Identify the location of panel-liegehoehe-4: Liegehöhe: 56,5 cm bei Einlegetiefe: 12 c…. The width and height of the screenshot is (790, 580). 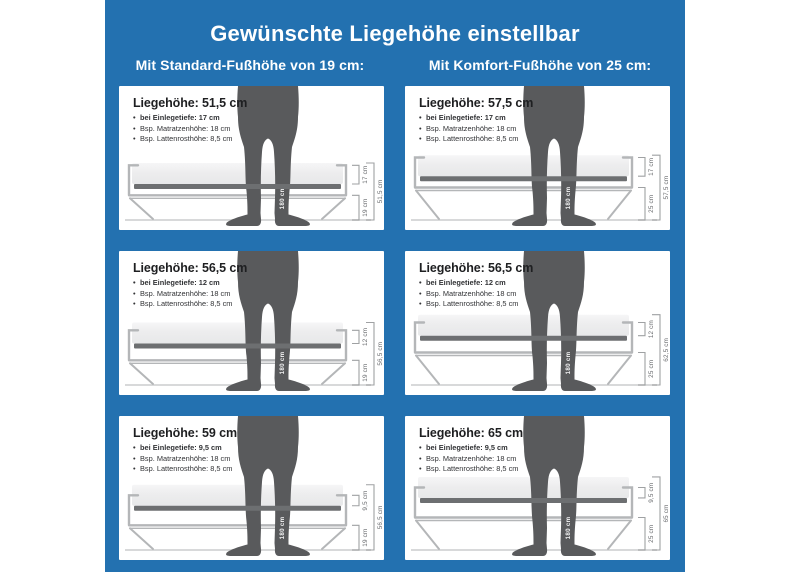
(537, 323).